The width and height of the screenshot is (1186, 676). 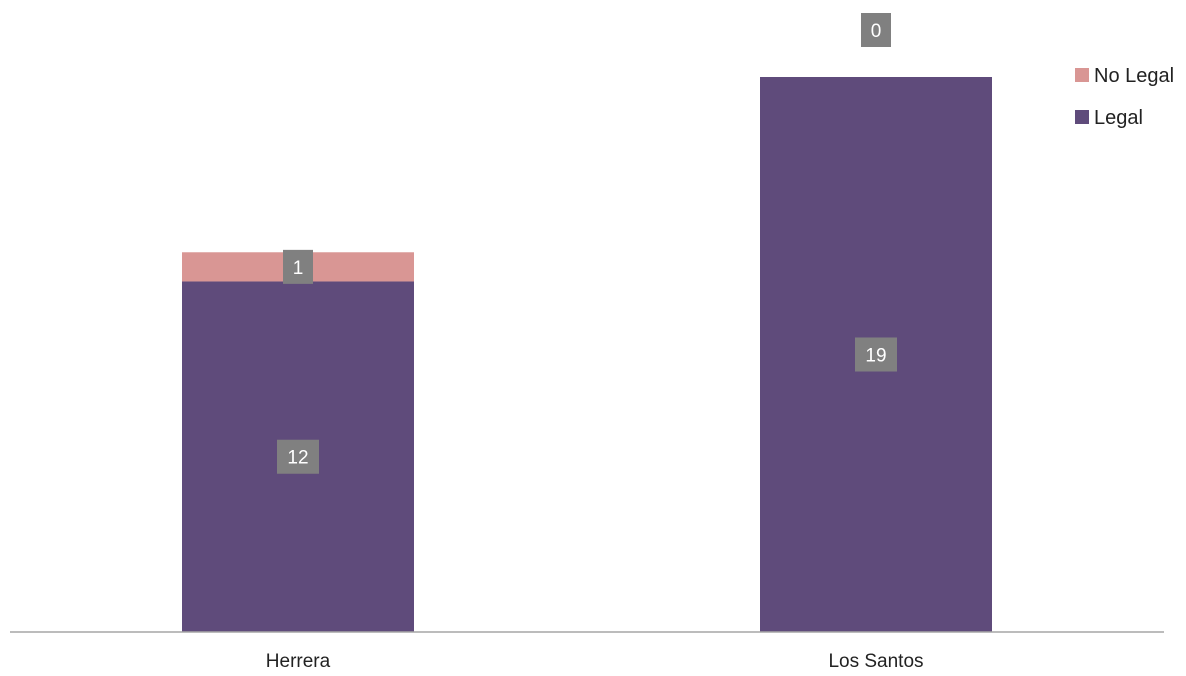 What do you see at coordinates (875, 661) in the screenshot?
I see `category-label-los-santos: Los Santos` at bounding box center [875, 661].